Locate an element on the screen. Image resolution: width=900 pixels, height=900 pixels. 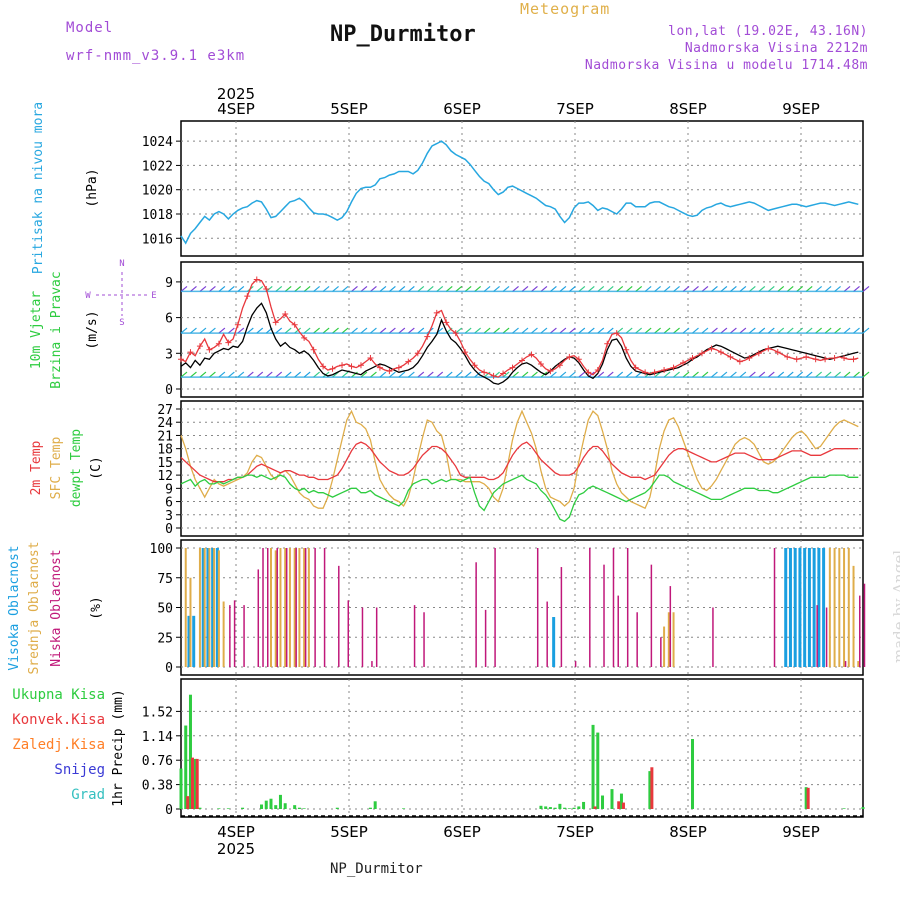
product-title: Meteogram is located at coordinates (565, 9).